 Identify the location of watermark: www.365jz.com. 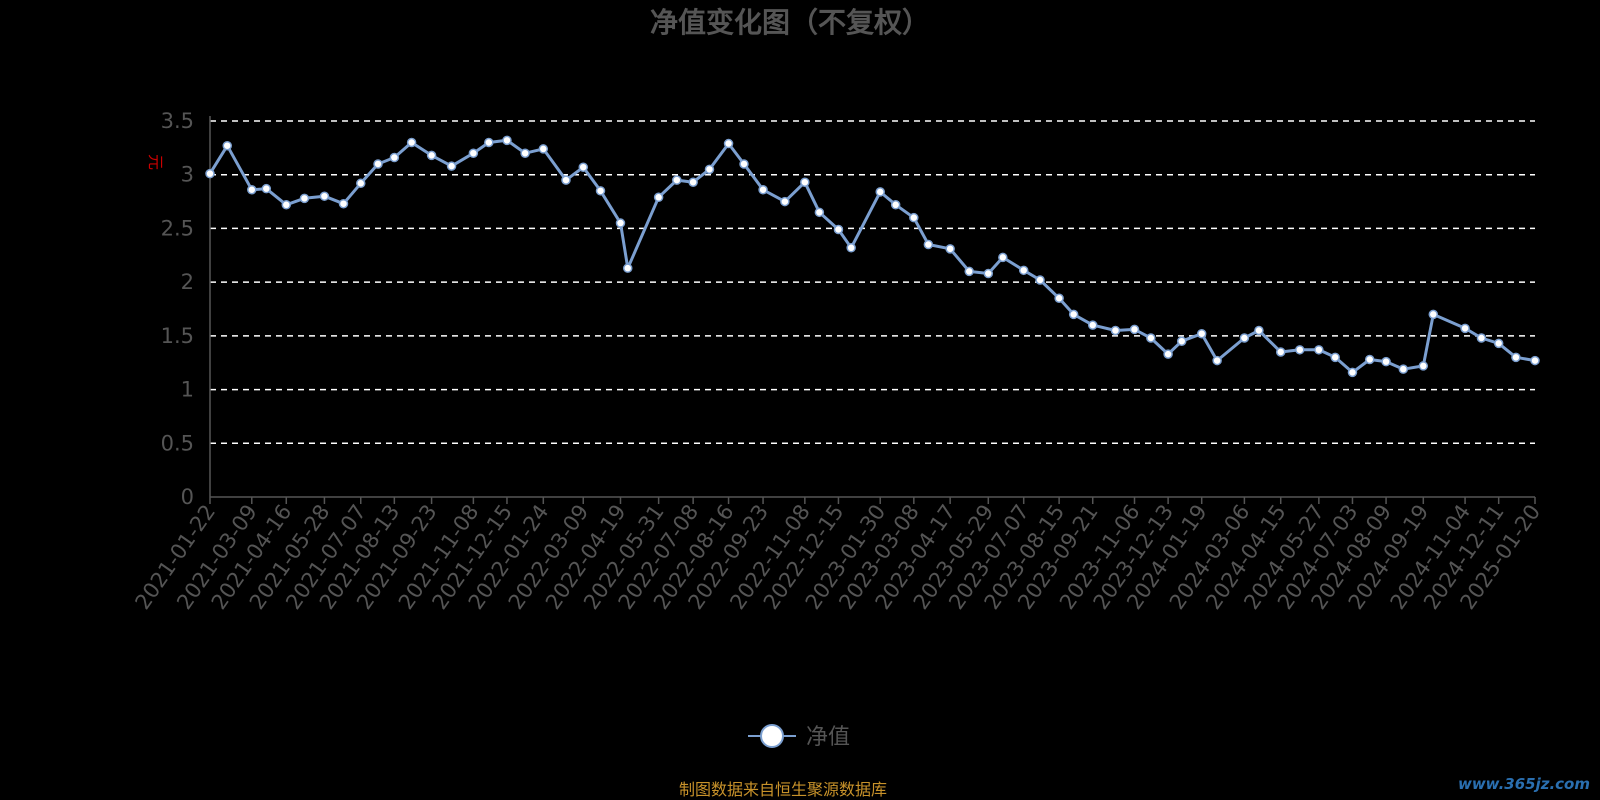
(1524, 784).